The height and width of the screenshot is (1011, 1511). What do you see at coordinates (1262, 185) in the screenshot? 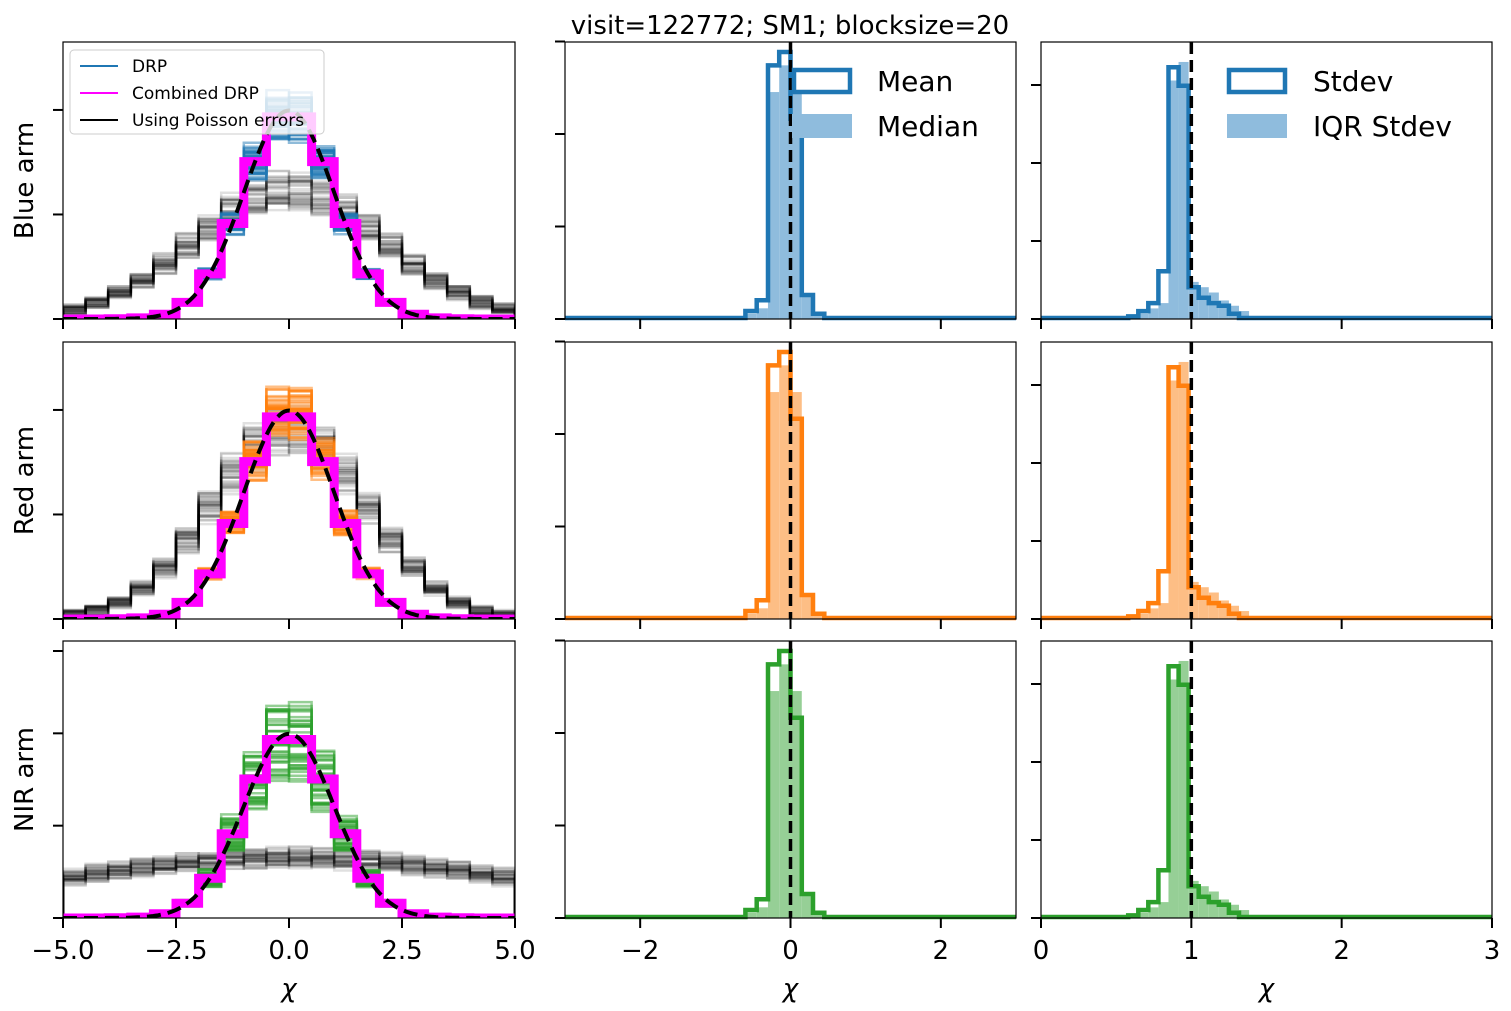
I see `panel-stdev-blue: Stdev IQR Stdev` at bounding box center [1262, 185].